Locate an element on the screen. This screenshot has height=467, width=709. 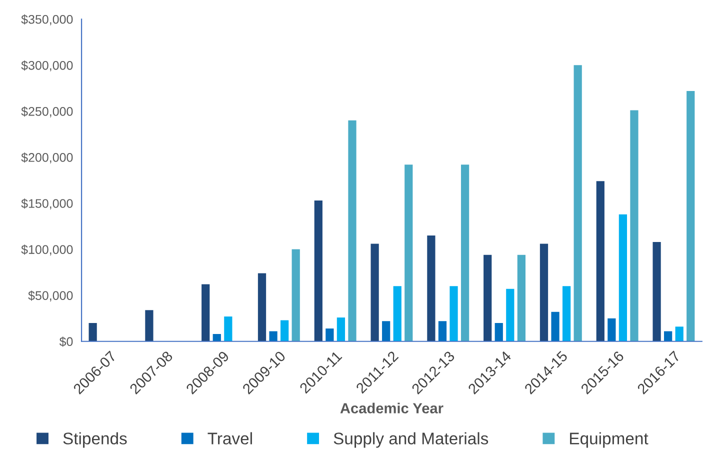
legend-label: Supply and Materials is located at coordinates (411, 440).